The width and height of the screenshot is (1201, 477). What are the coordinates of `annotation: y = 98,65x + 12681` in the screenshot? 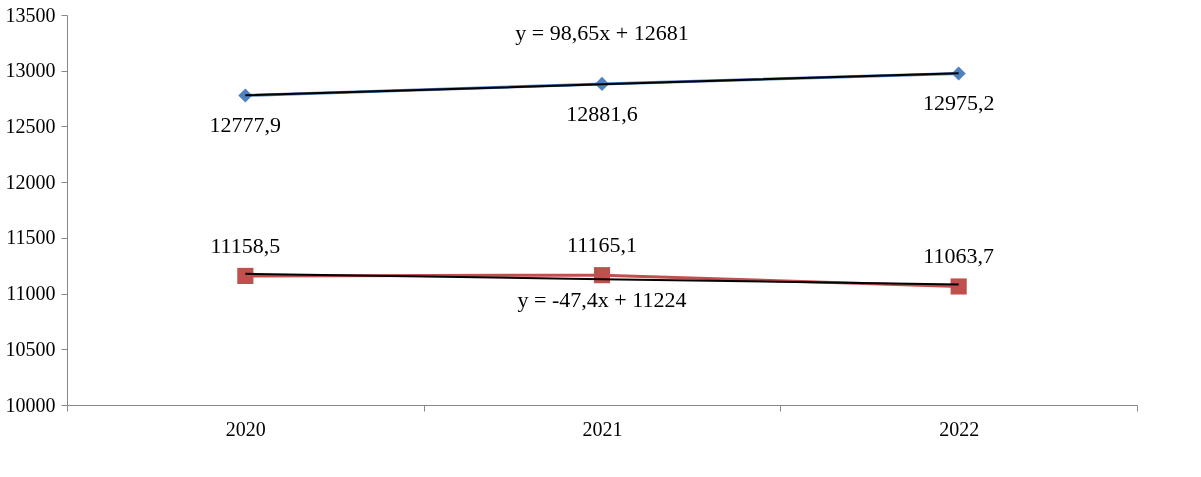 It's located at (602, 32).